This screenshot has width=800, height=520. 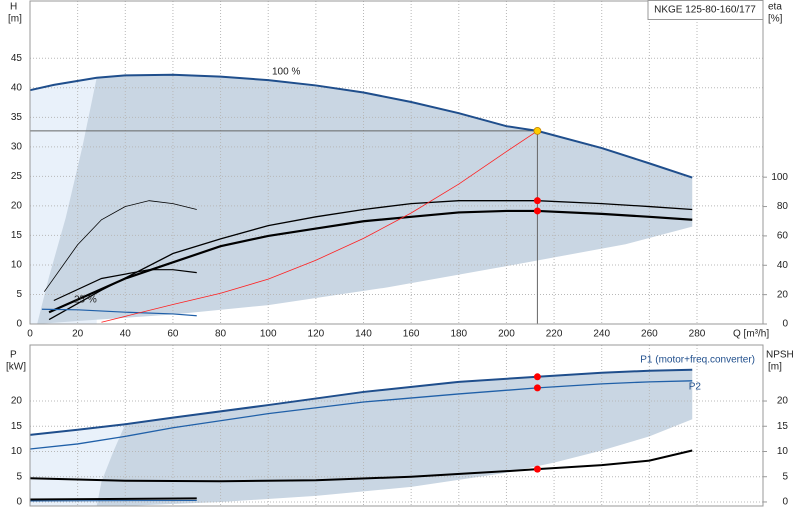 I want to click on y-axis-unit: [m], so click(x=15, y=19).